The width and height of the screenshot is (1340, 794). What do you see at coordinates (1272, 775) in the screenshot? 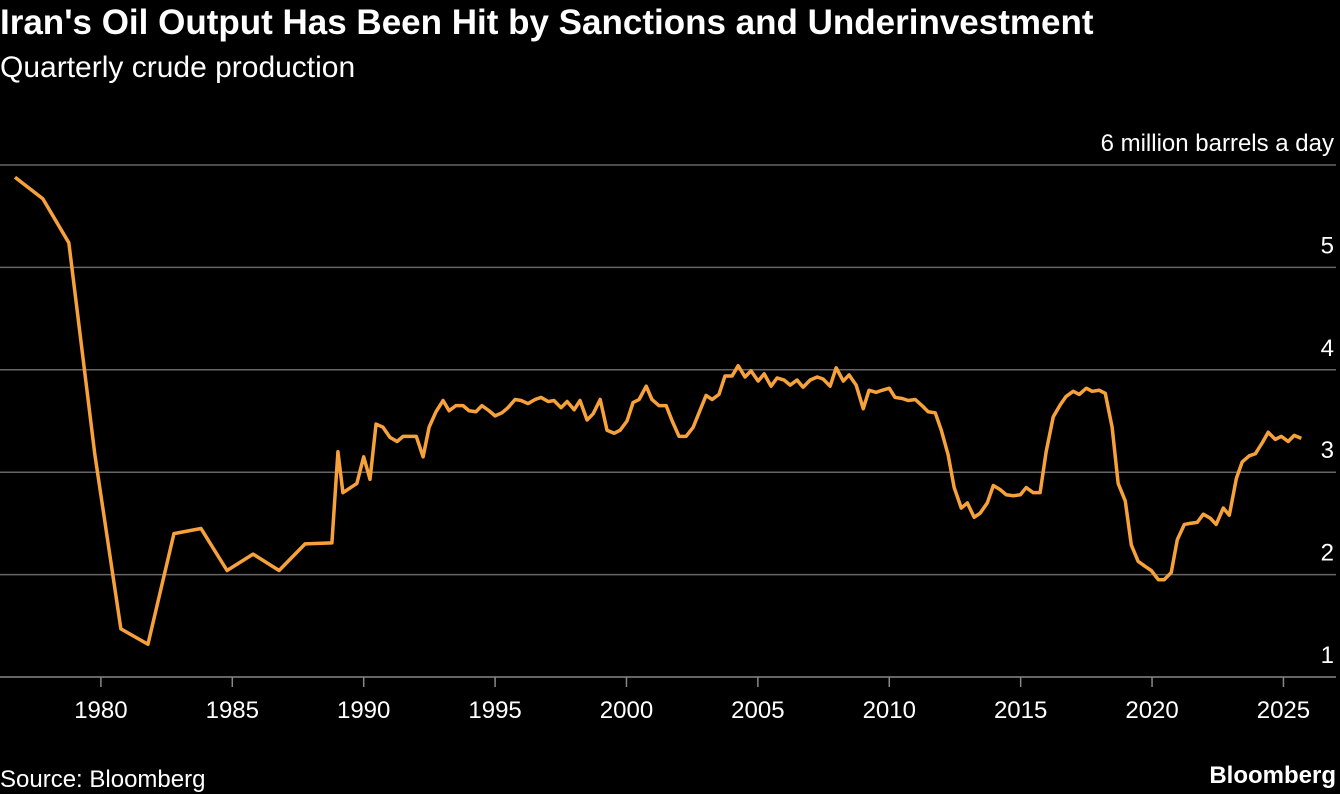
I see `brand: Bloomberg` at bounding box center [1272, 775].